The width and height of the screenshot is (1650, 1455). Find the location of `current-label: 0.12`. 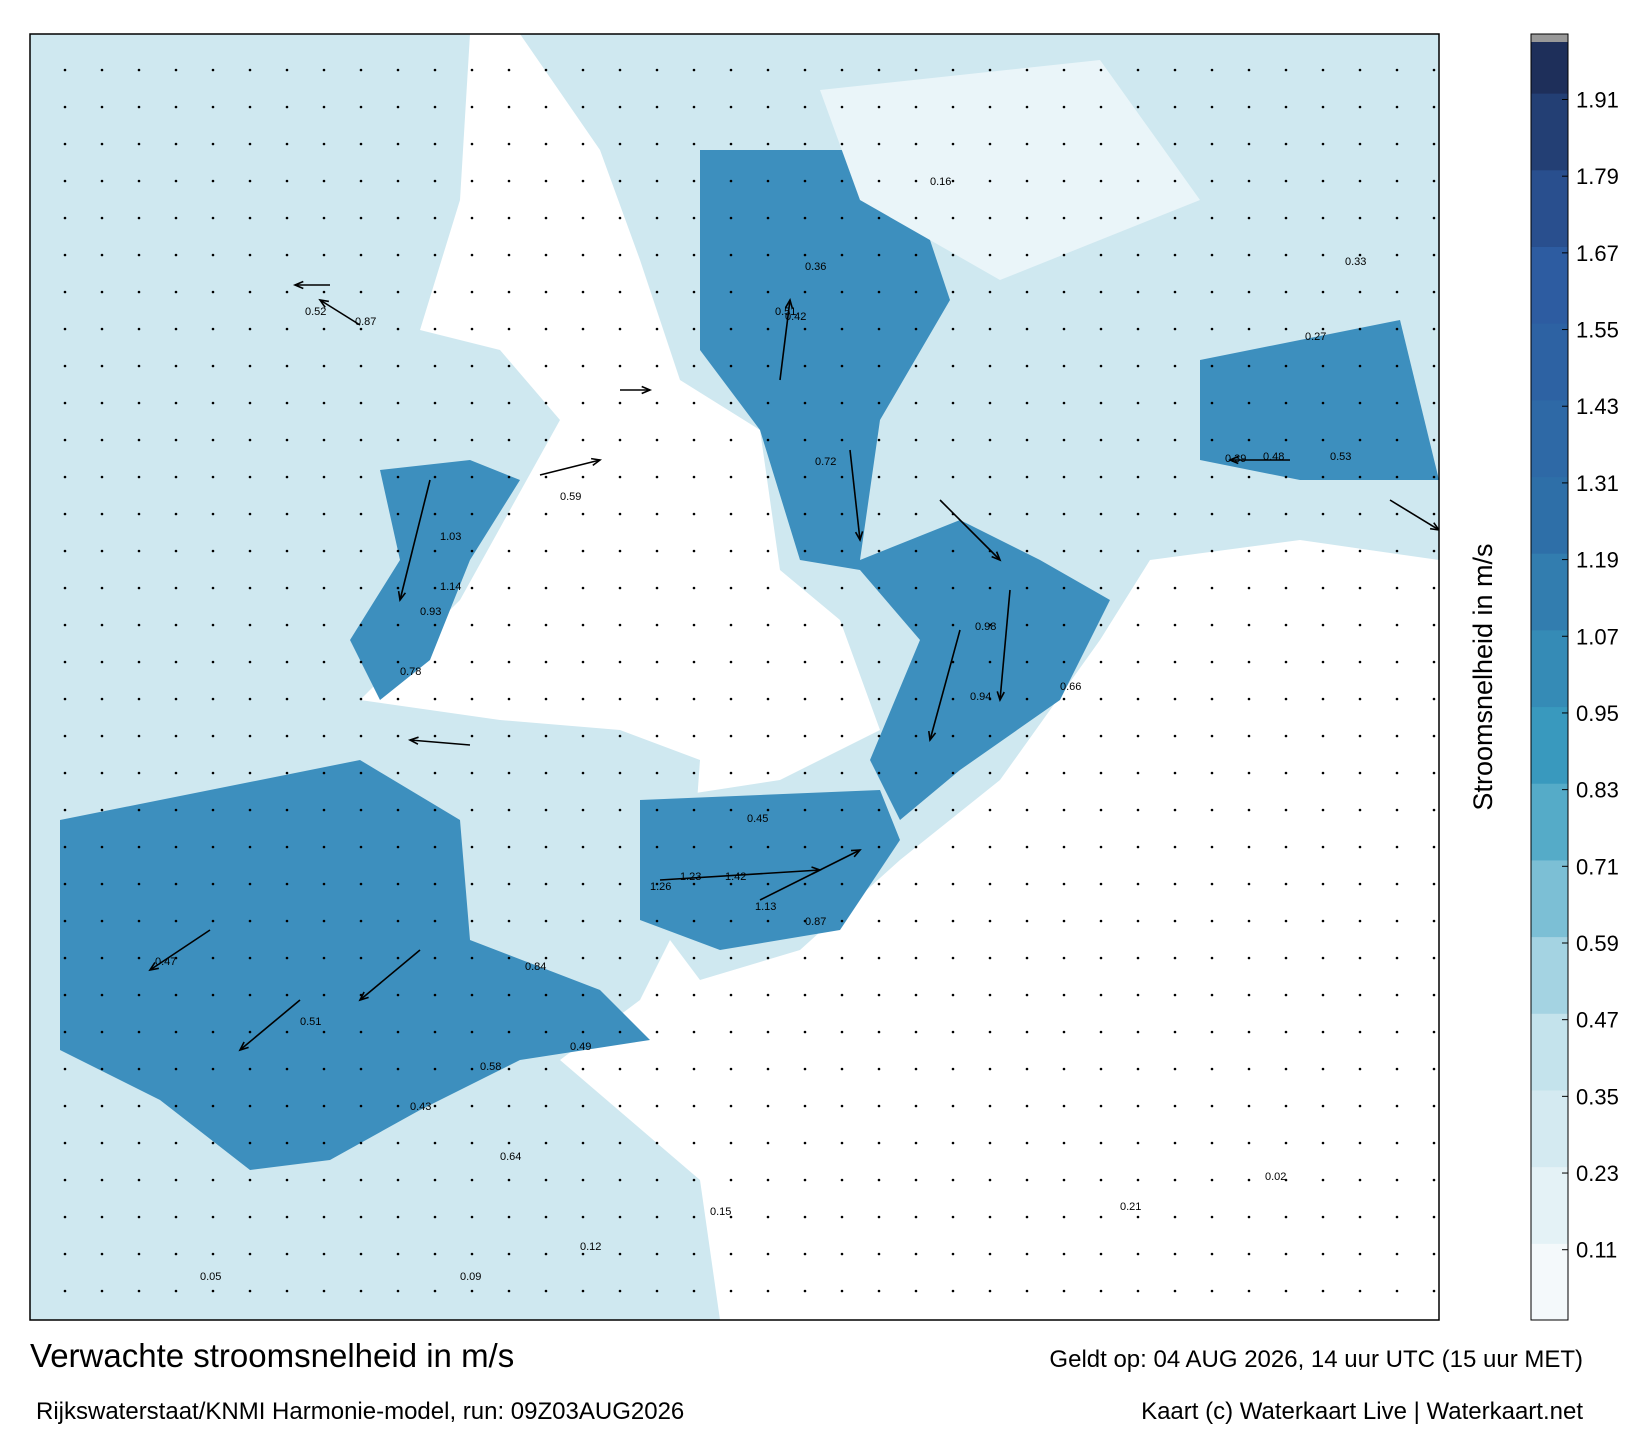

current-label: 0.12 is located at coordinates (590, 1247).